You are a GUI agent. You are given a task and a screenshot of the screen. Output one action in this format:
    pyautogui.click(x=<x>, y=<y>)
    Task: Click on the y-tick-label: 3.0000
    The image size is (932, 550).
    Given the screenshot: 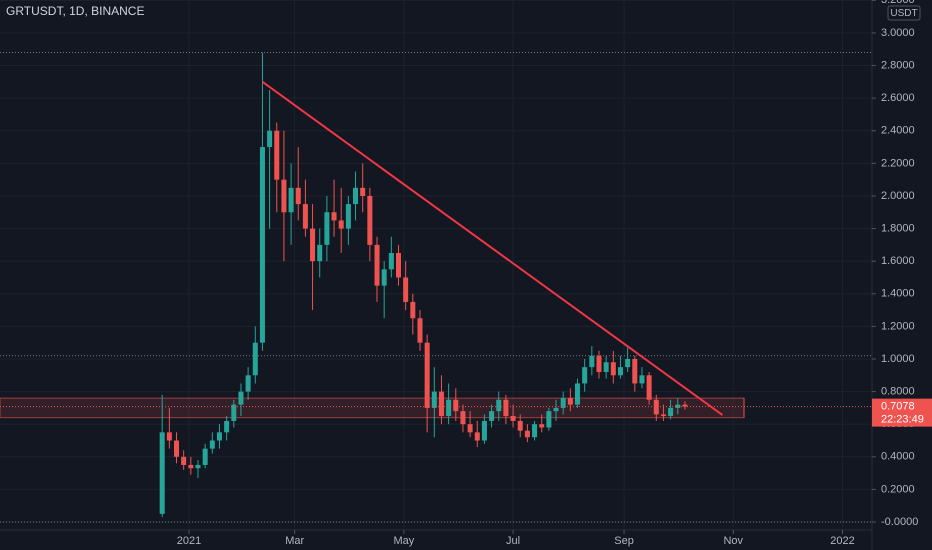 What is the action you would take?
    pyautogui.click(x=898, y=33)
    